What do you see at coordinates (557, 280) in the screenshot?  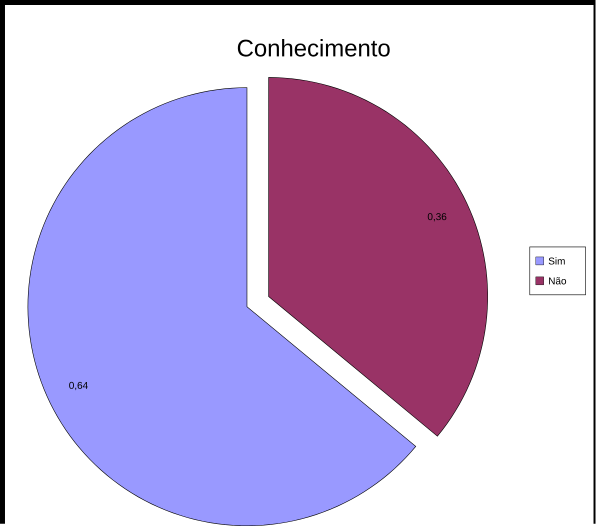 I see `legend-label: Não` at bounding box center [557, 280].